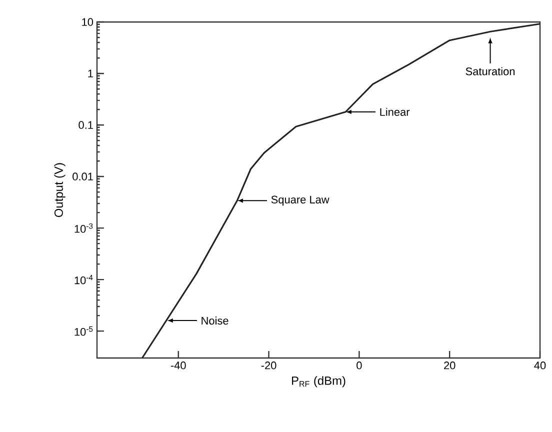 This screenshot has width=552, height=432. Describe the element at coordinates (85, 125) in the screenshot. I see `y-tick-label: 0.1` at that location.